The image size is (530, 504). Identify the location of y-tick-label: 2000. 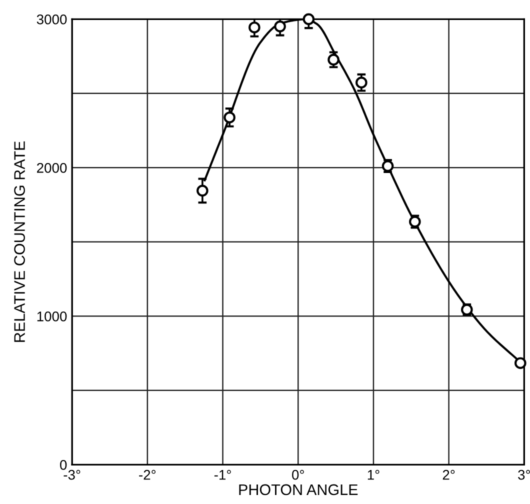
(52, 168).